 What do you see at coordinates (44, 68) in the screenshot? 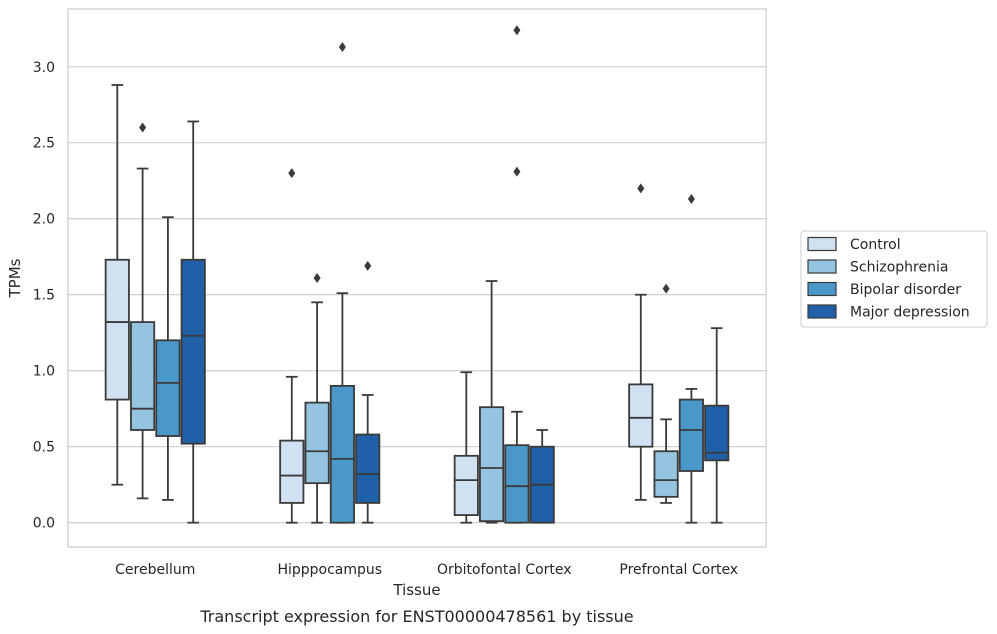
I see `y-tick-label: 3.0` at bounding box center [44, 68].